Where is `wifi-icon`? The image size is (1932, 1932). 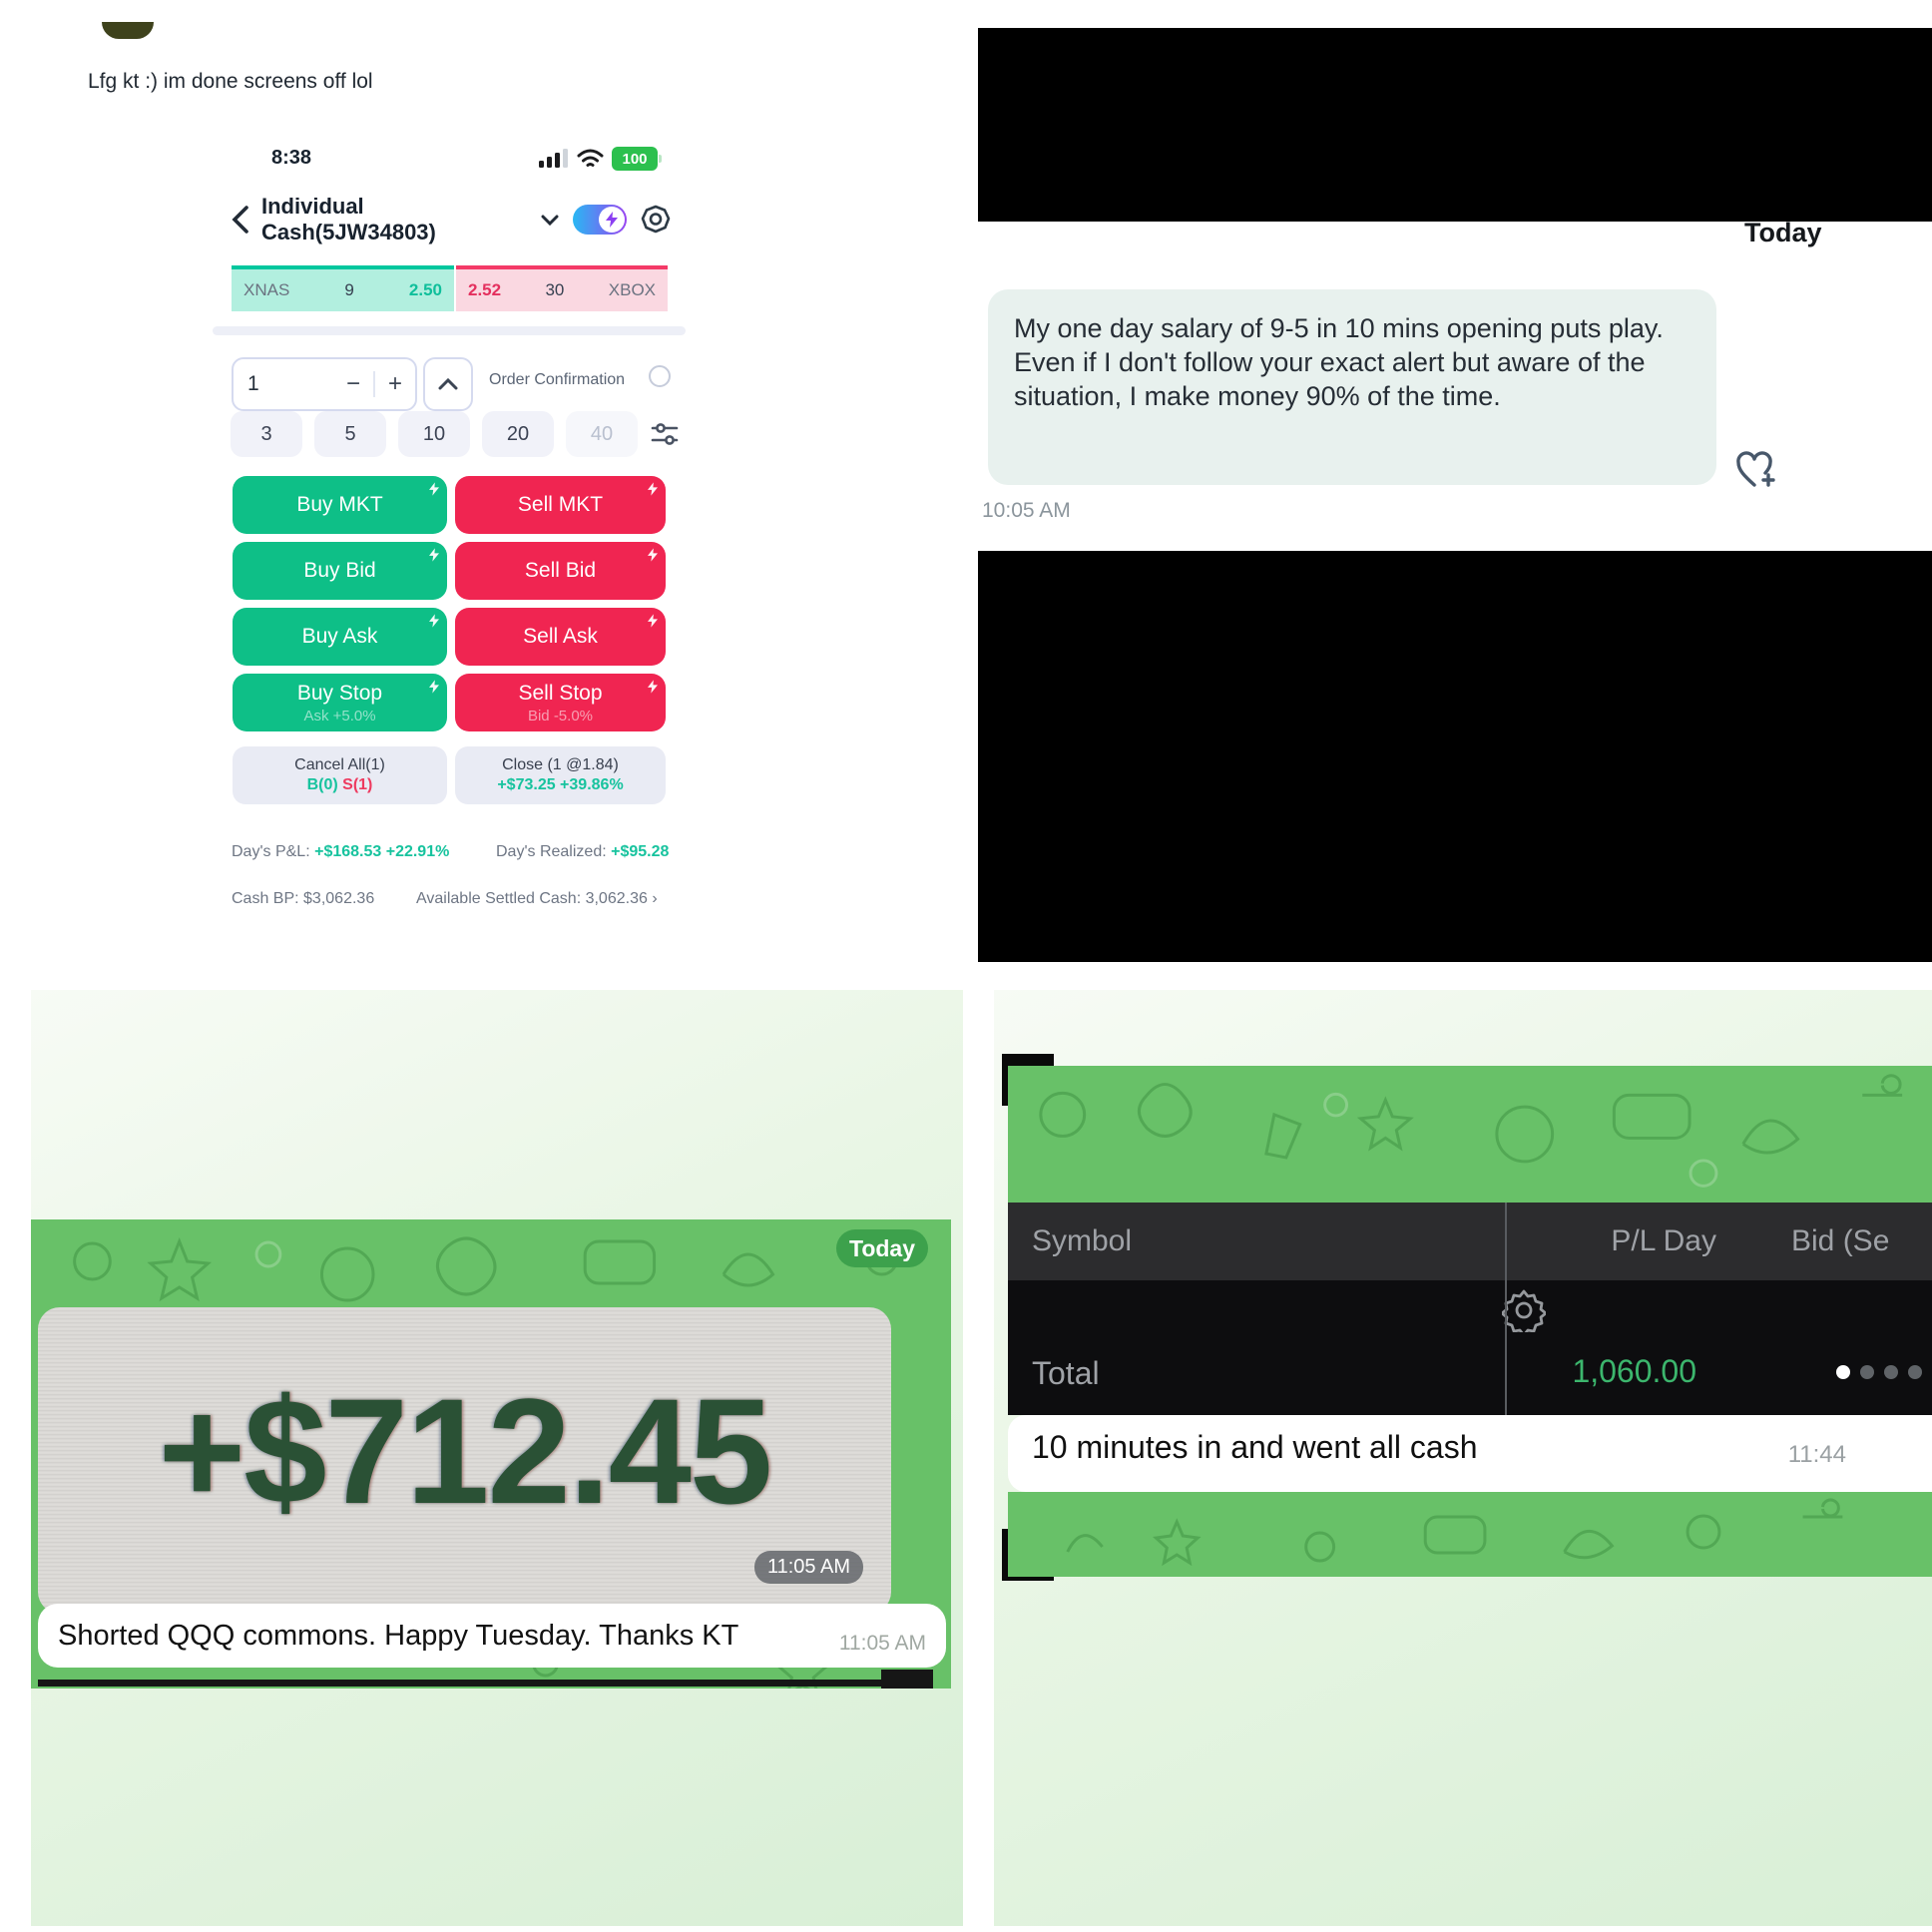 wifi-icon is located at coordinates (590, 159).